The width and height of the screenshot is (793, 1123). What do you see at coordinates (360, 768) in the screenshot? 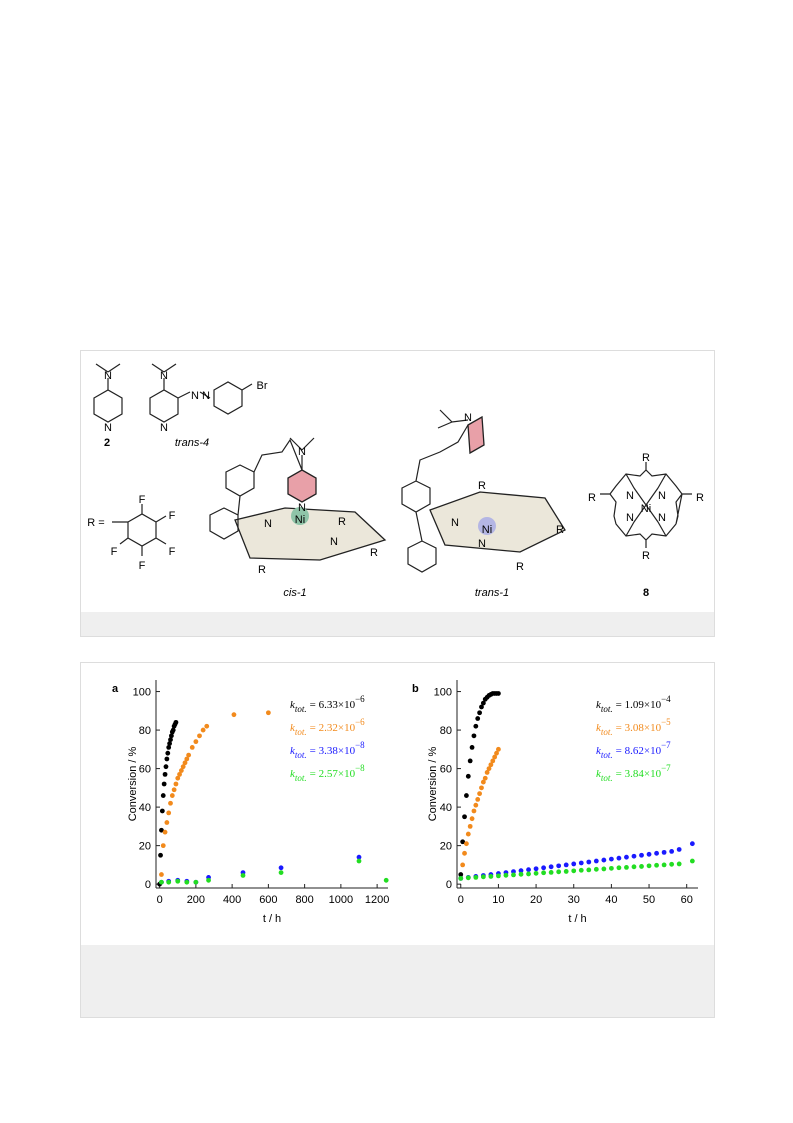
I see `legend-text: −8` at bounding box center [360, 768].